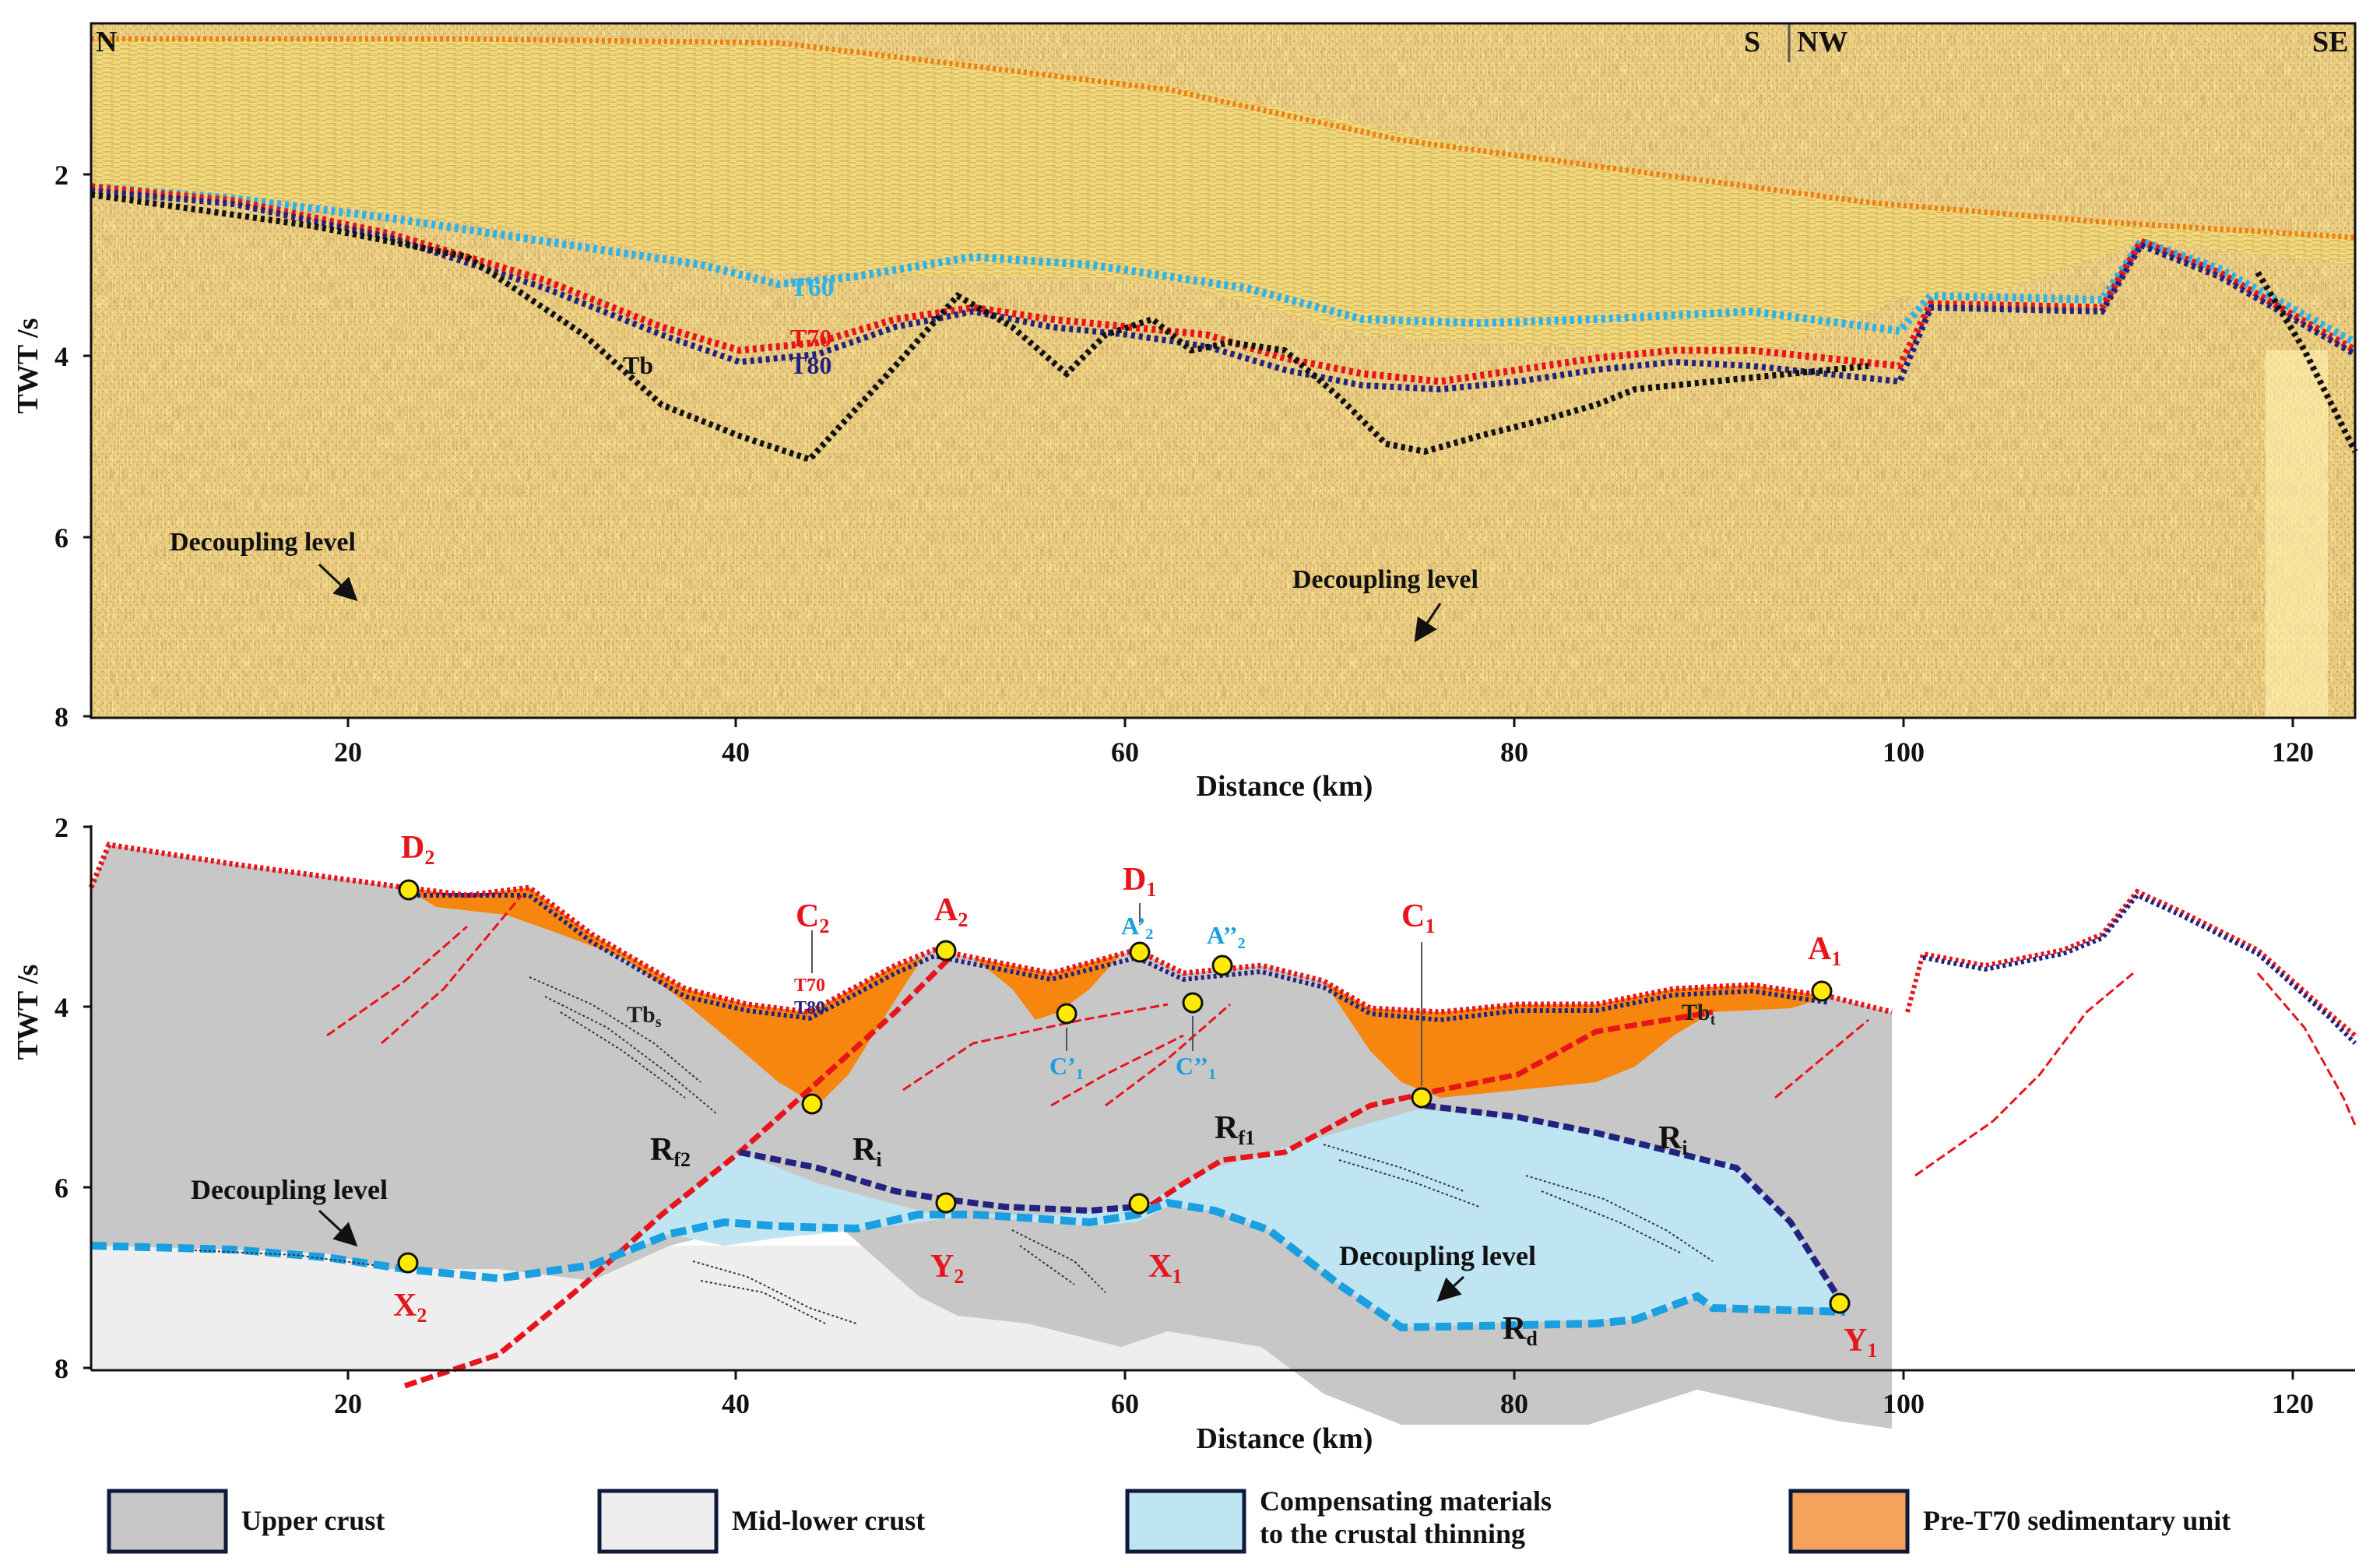 Image resolution: width=2373 pixels, height=1568 pixels. Describe the element at coordinates (644, 1016) in the screenshot. I see `unit-label-tbs: Tbs` at that location.